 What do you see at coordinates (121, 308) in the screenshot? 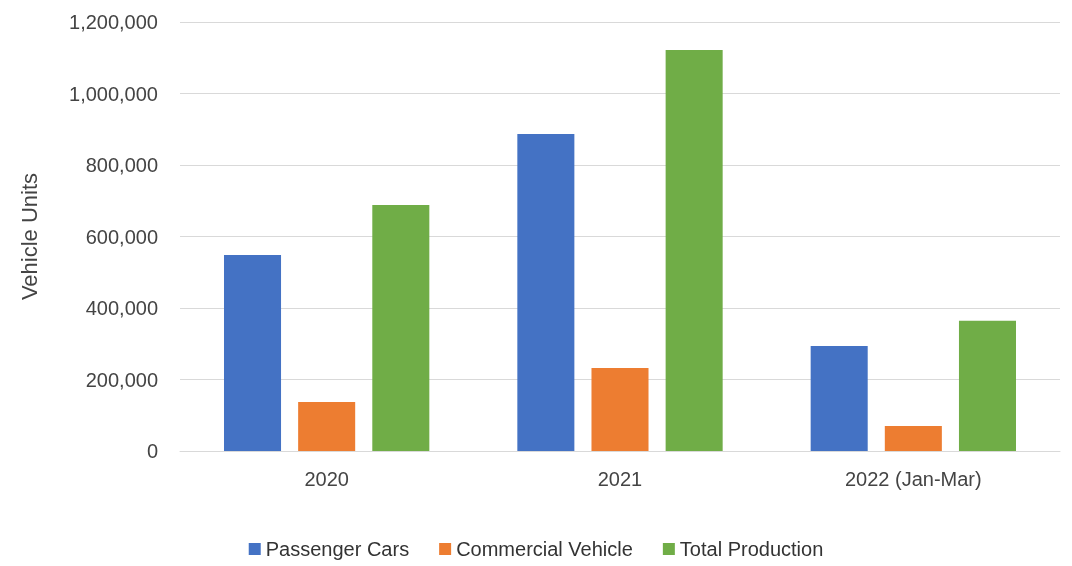
I see `y-tick-label: 400,000` at bounding box center [121, 308].